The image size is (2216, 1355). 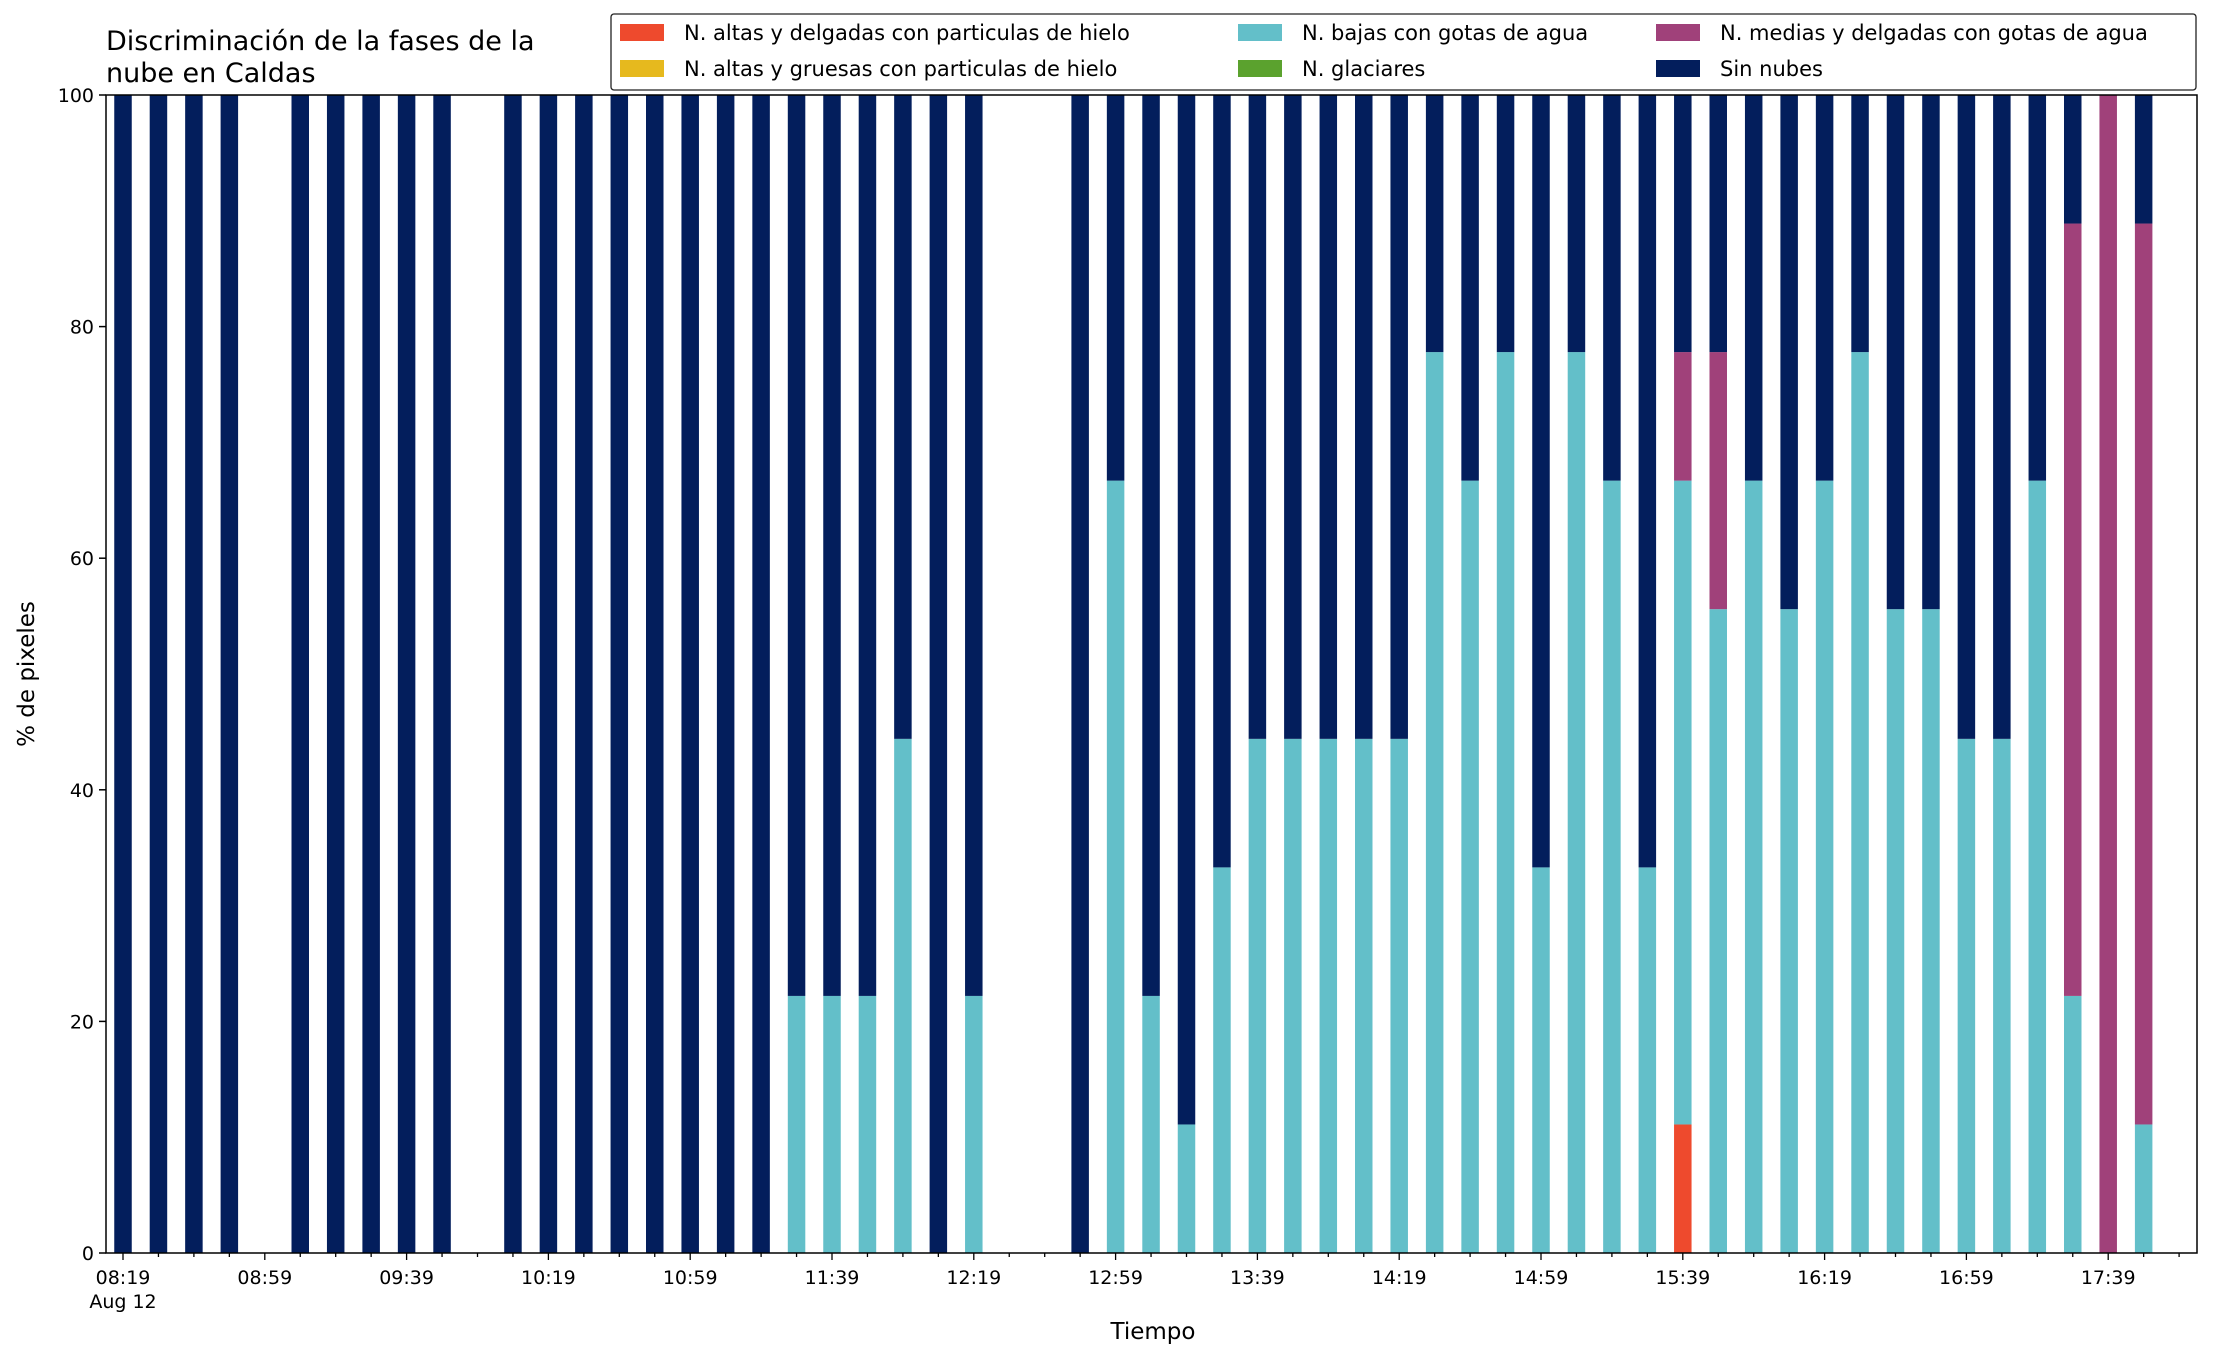 I want to click on x-tick-sublabel: Aug 12, so click(x=122, y=1302).